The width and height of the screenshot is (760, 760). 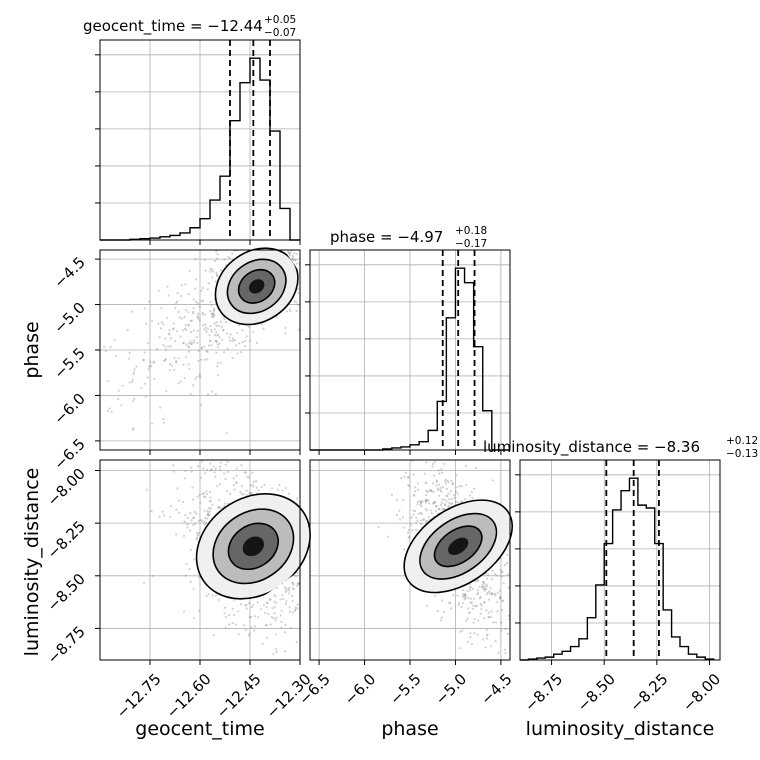 What do you see at coordinates (199, 729) in the screenshot?
I see `xlabel-geocent-time: geocent_time` at bounding box center [199, 729].